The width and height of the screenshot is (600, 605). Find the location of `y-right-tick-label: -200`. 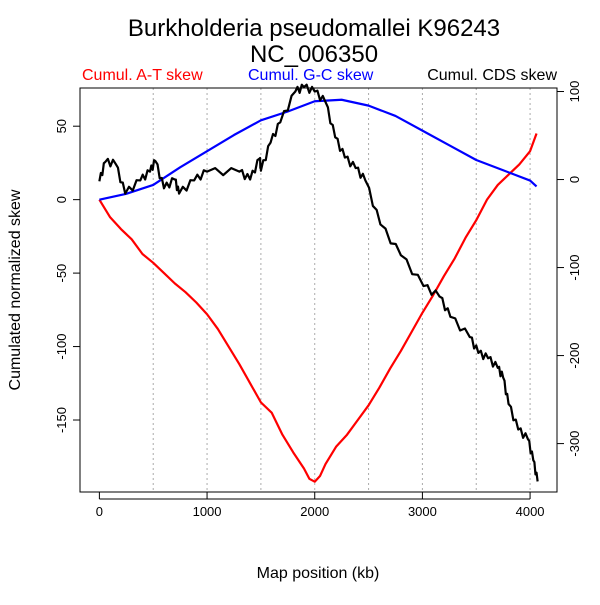

y-right-tick-label: -200 is located at coordinates (574, 356).